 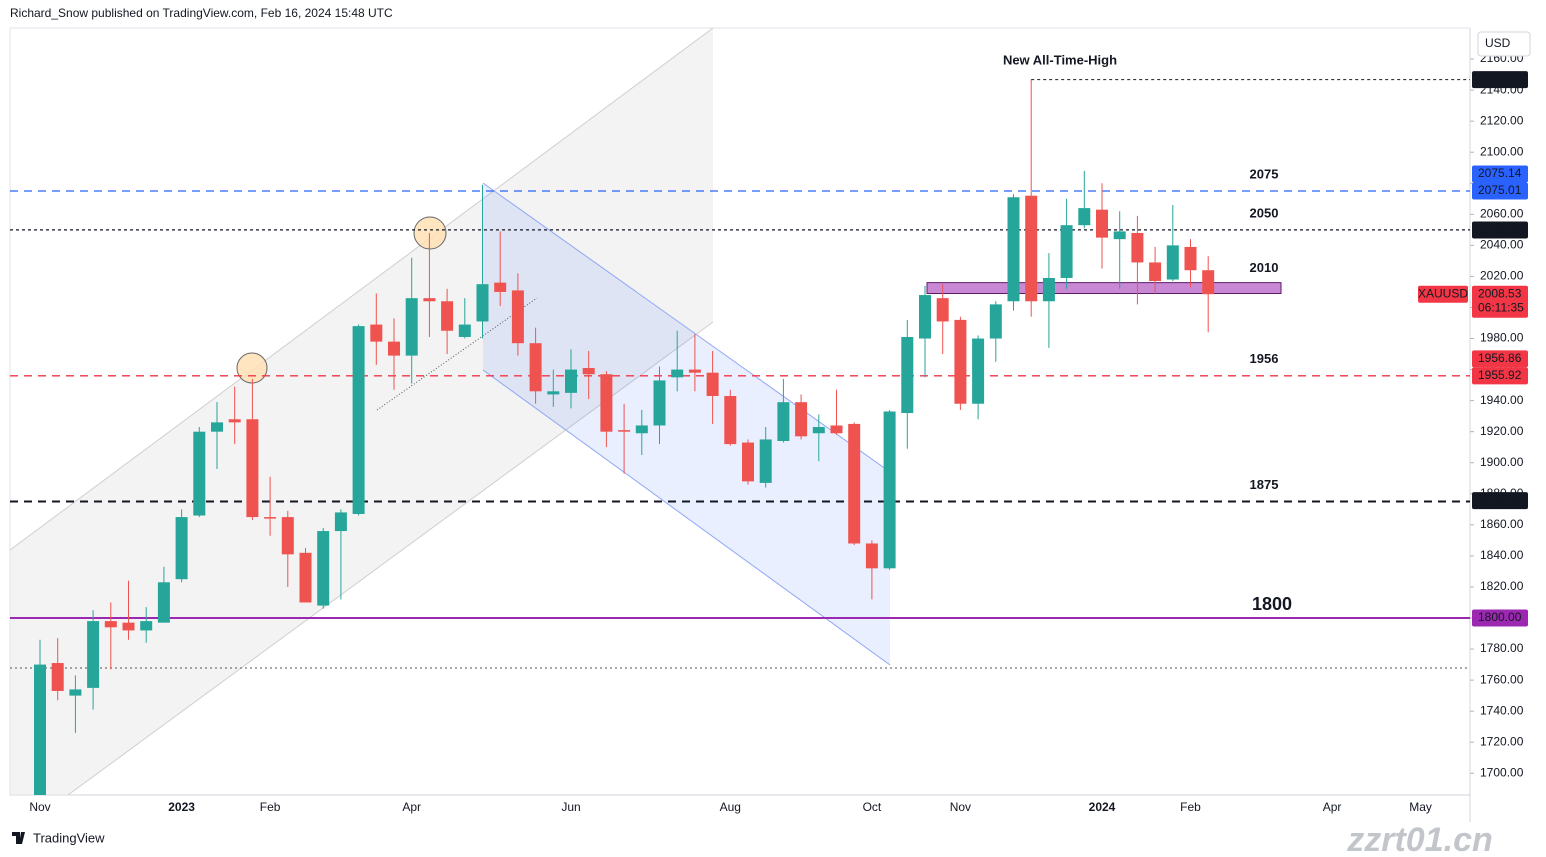 What do you see at coordinates (1502, 338) in the screenshot?
I see `y-tick-label: 1980.00` at bounding box center [1502, 338].